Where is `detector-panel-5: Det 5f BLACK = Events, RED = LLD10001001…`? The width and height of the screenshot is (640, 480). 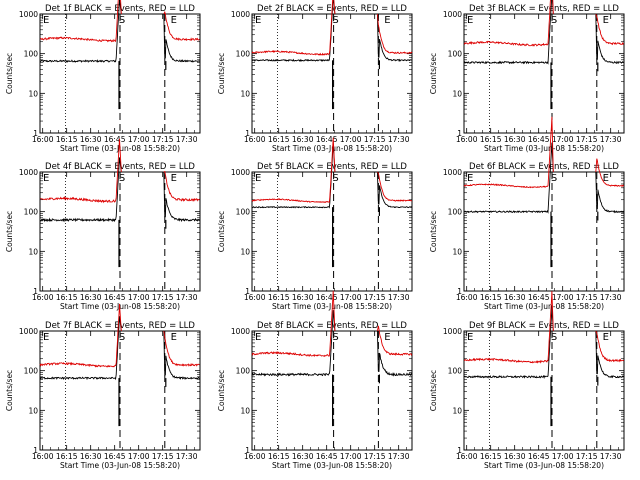 detector-panel-5: Det 5f BLACK = Events, RED = LLD10001001… is located at coordinates (315, 224).